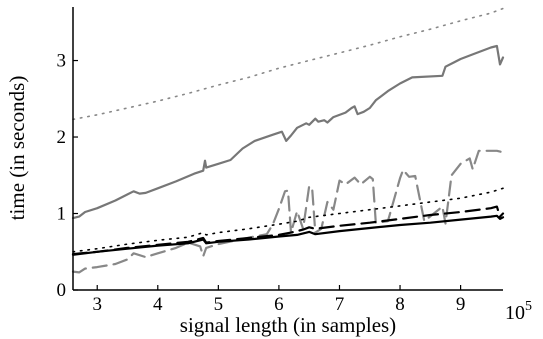 Image resolution: width=543 pixels, height=339 pixels. What do you see at coordinates (288, 235) in the screenshot?
I see `series-line-6-solid` at bounding box center [288, 235].